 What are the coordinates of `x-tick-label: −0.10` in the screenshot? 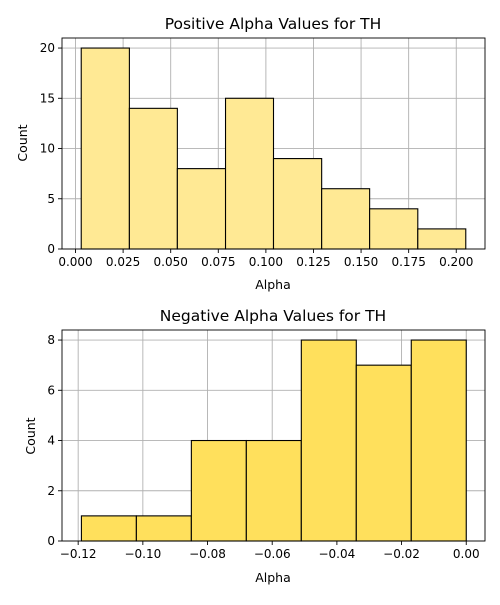 It's located at (142, 554).